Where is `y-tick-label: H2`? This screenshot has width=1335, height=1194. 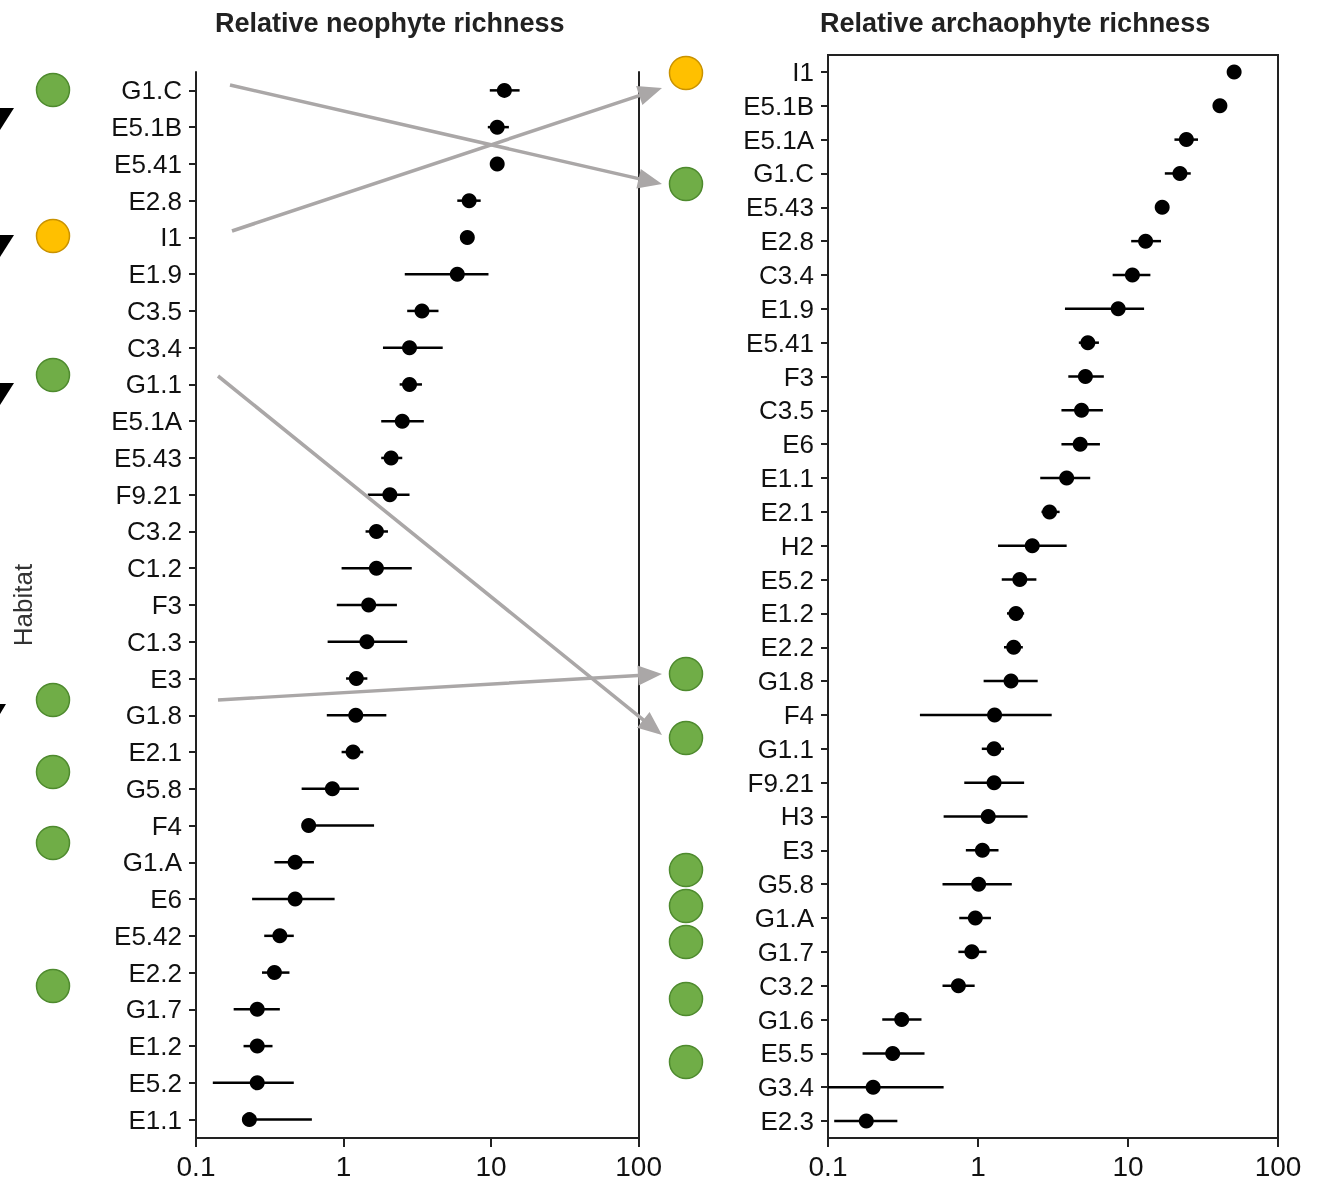 y-tick-label: H2 is located at coordinates (797, 545).